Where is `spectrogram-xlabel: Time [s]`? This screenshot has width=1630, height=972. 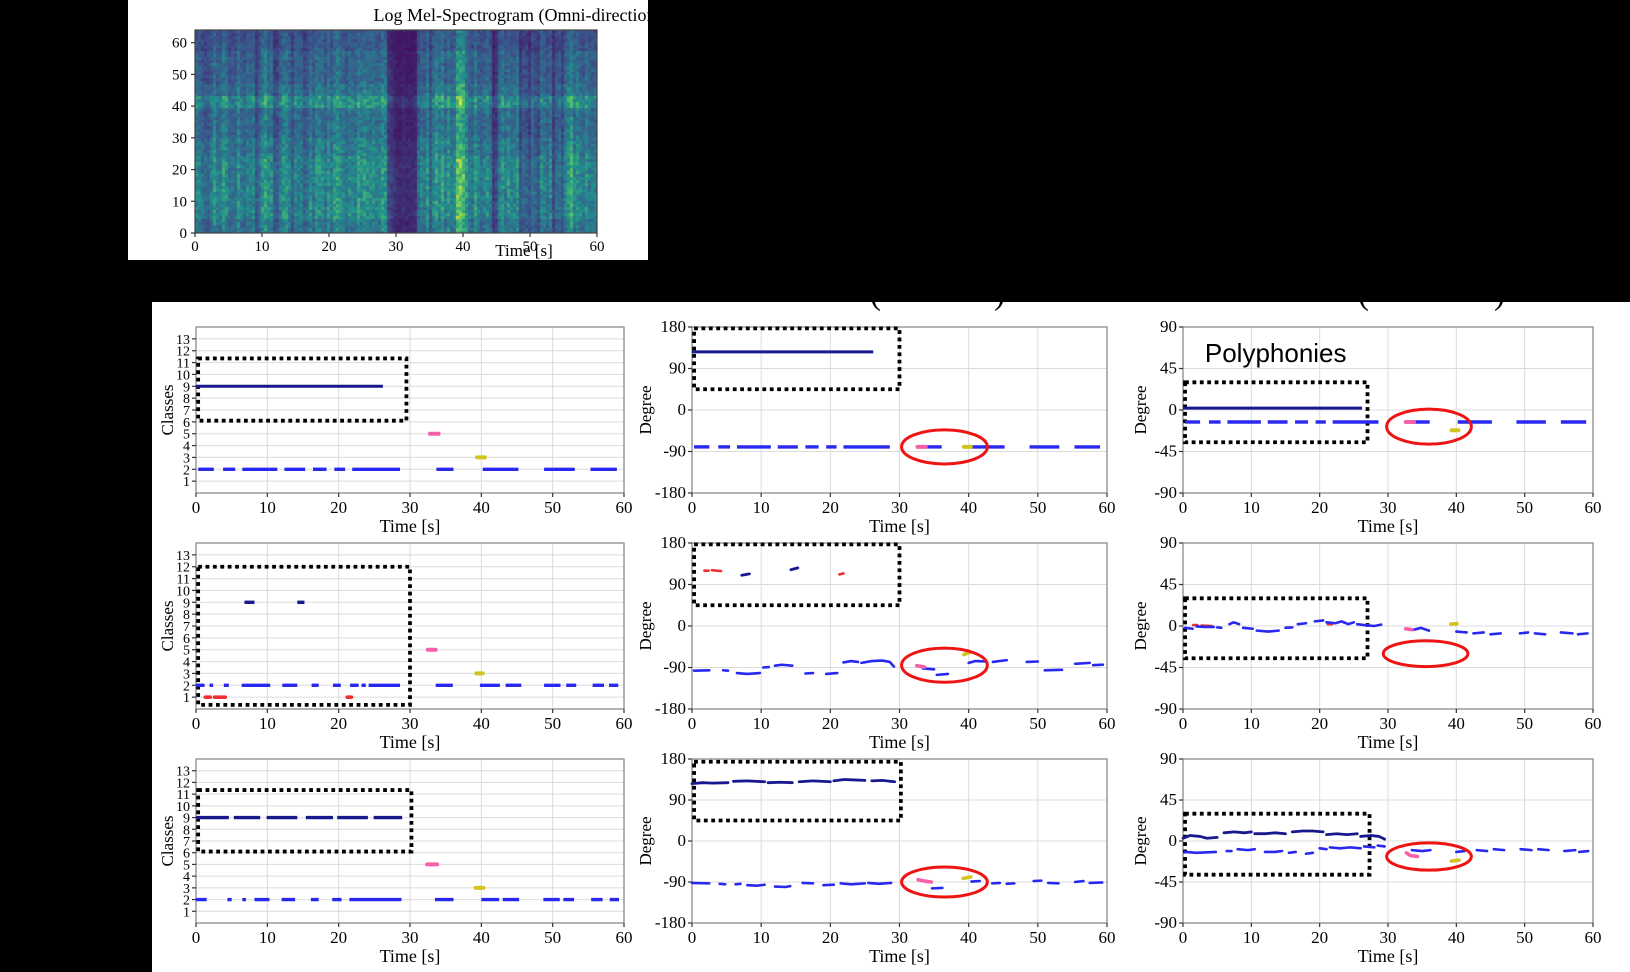
spectrogram-xlabel: Time [s] is located at coordinates (524, 250).